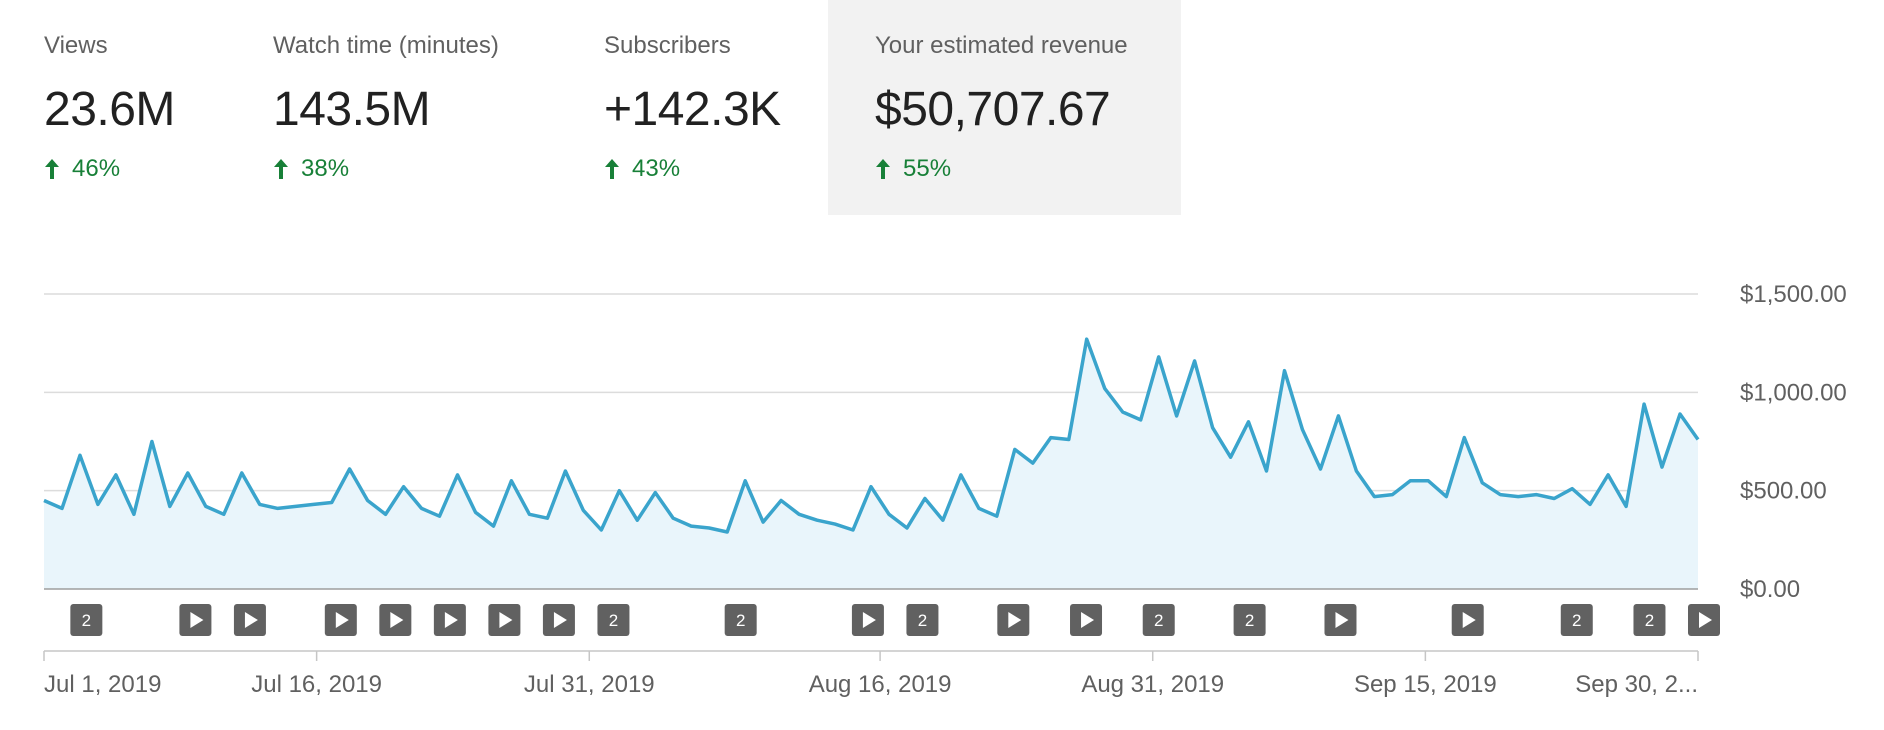 The image size is (1884, 730). Describe the element at coordinates (993, 109) in the screenshot. I see `metric-value: $50,707.67` at that location.